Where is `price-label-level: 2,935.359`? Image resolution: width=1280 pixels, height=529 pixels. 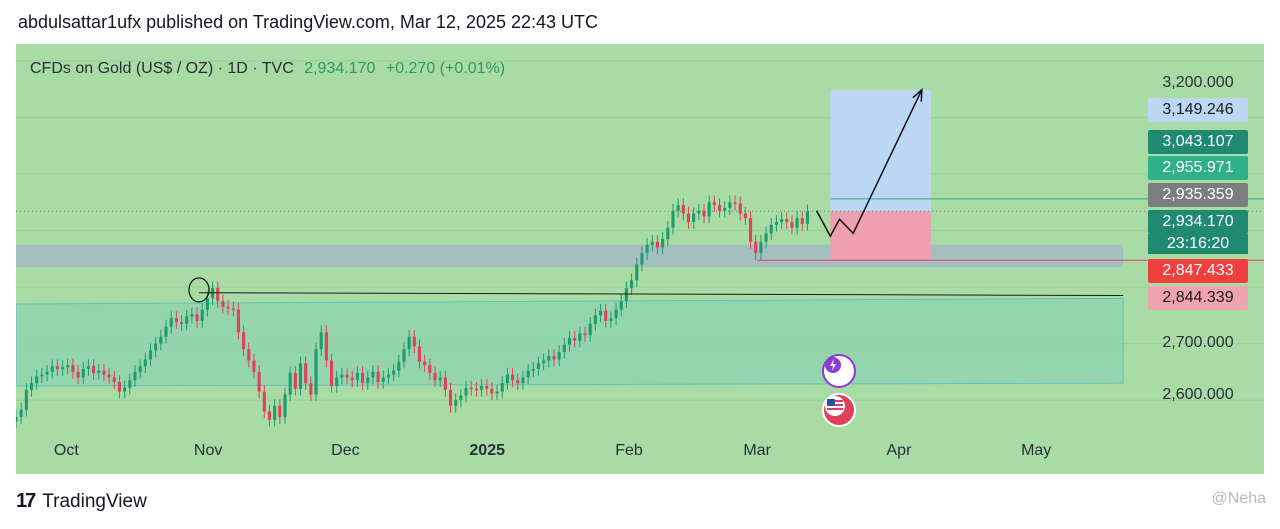 price-label-level: 2,935.359 is located at coordinates (1198, 195).